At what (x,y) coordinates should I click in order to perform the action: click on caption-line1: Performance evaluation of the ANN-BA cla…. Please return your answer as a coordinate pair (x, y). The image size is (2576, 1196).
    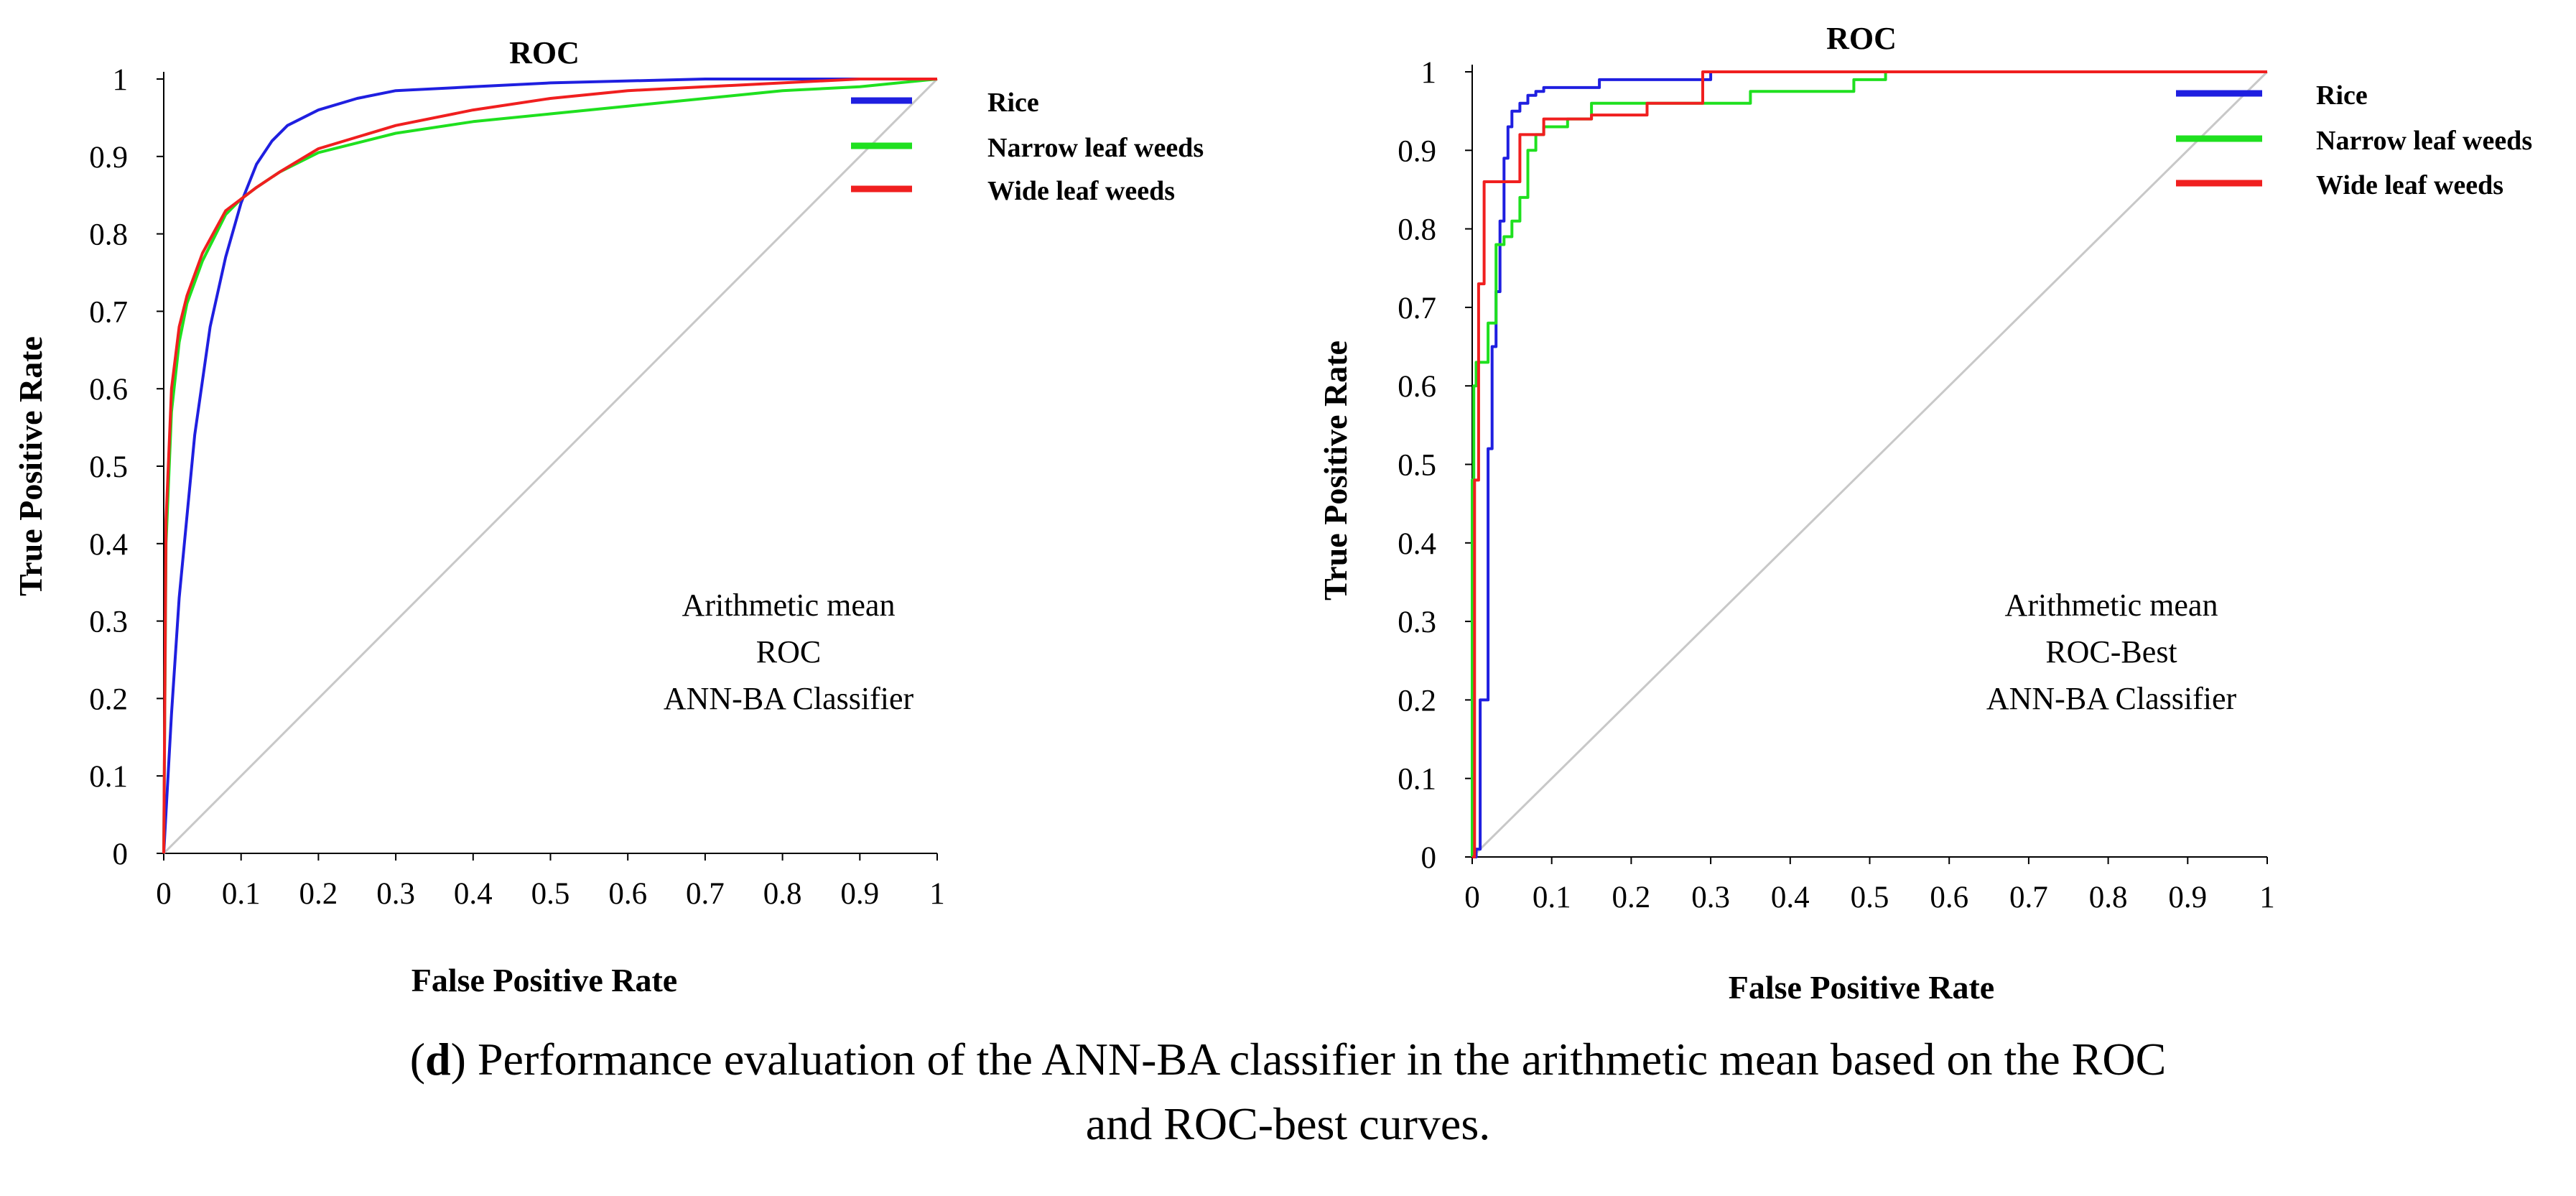
    Looking at the image, I should click on (1322, 1059).